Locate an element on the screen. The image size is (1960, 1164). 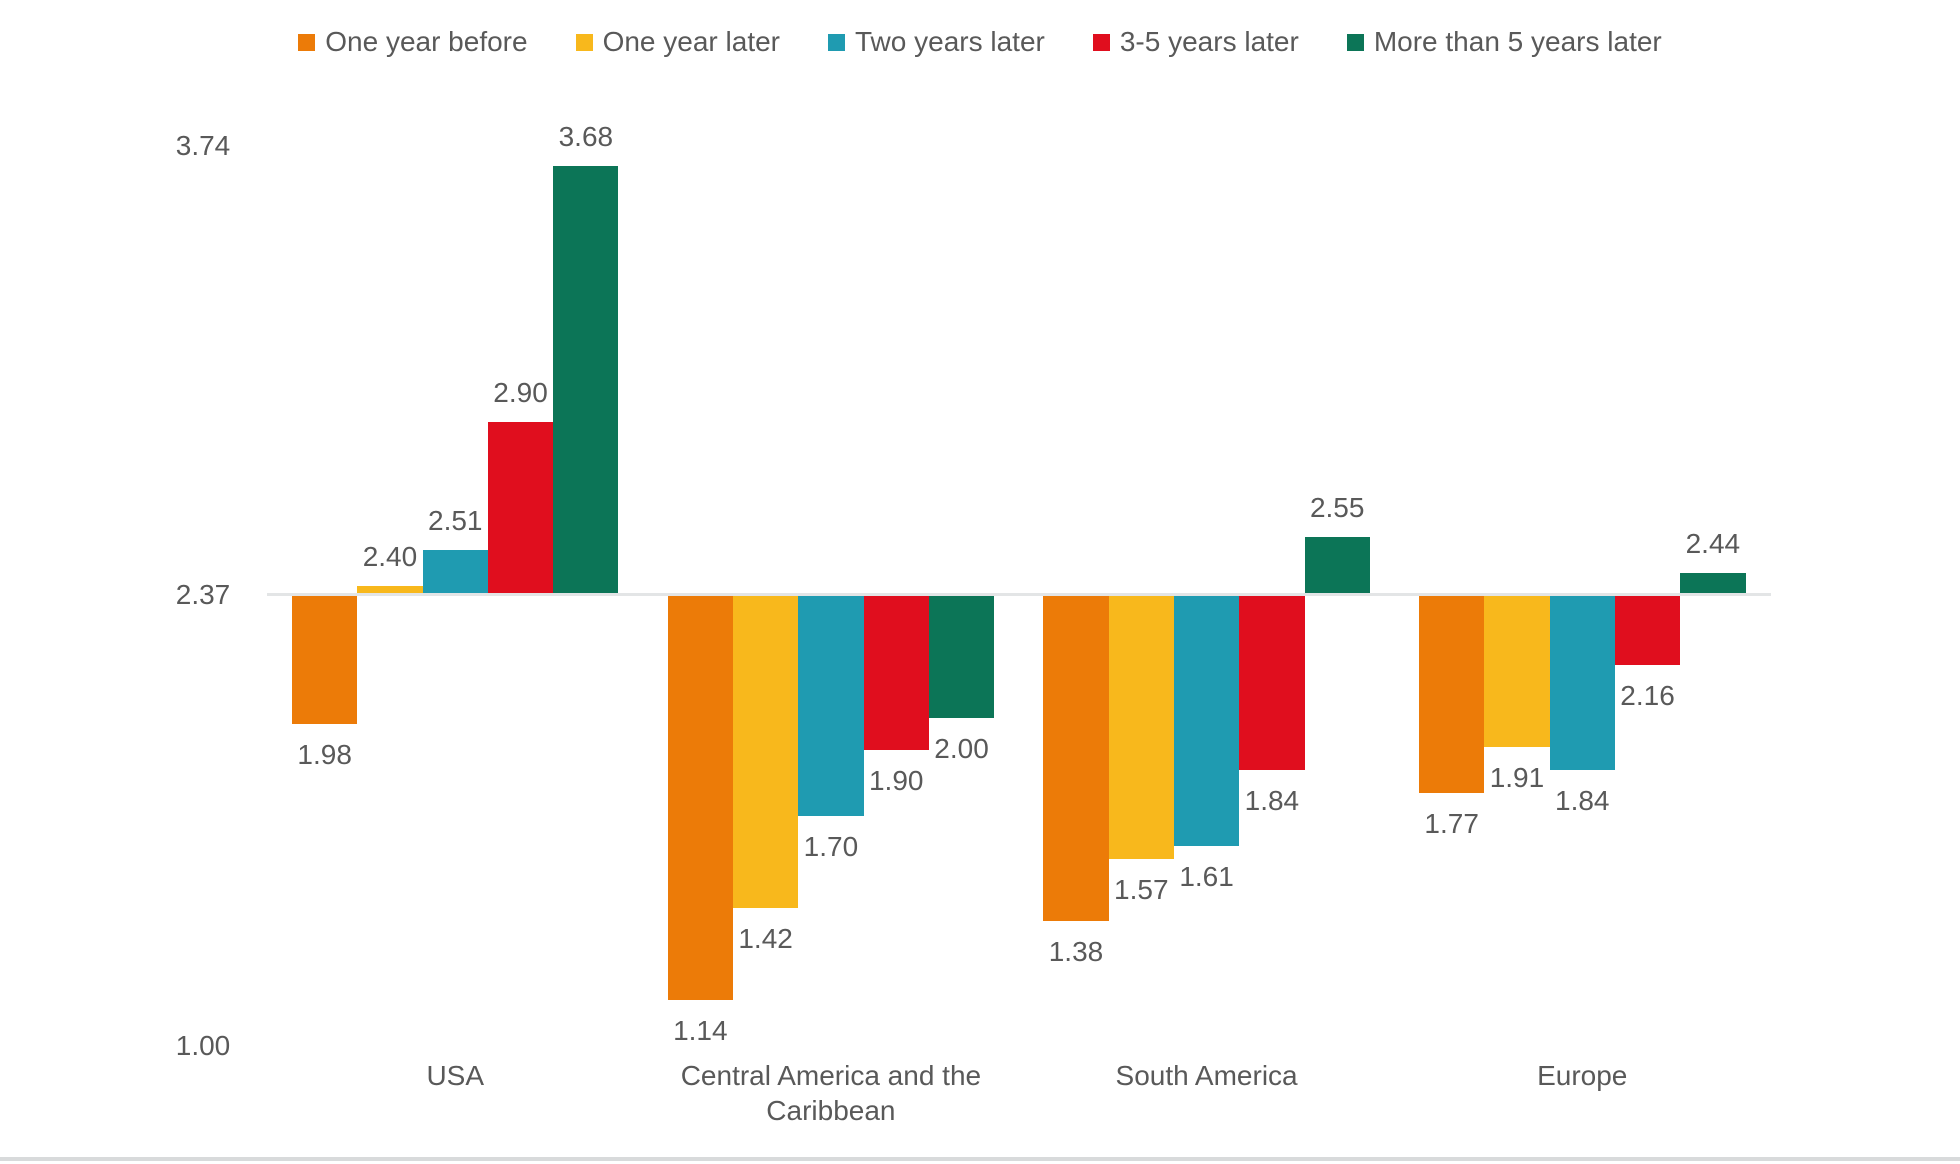
bar-value-label: 1.61 is located at coordinates (1206, 876).